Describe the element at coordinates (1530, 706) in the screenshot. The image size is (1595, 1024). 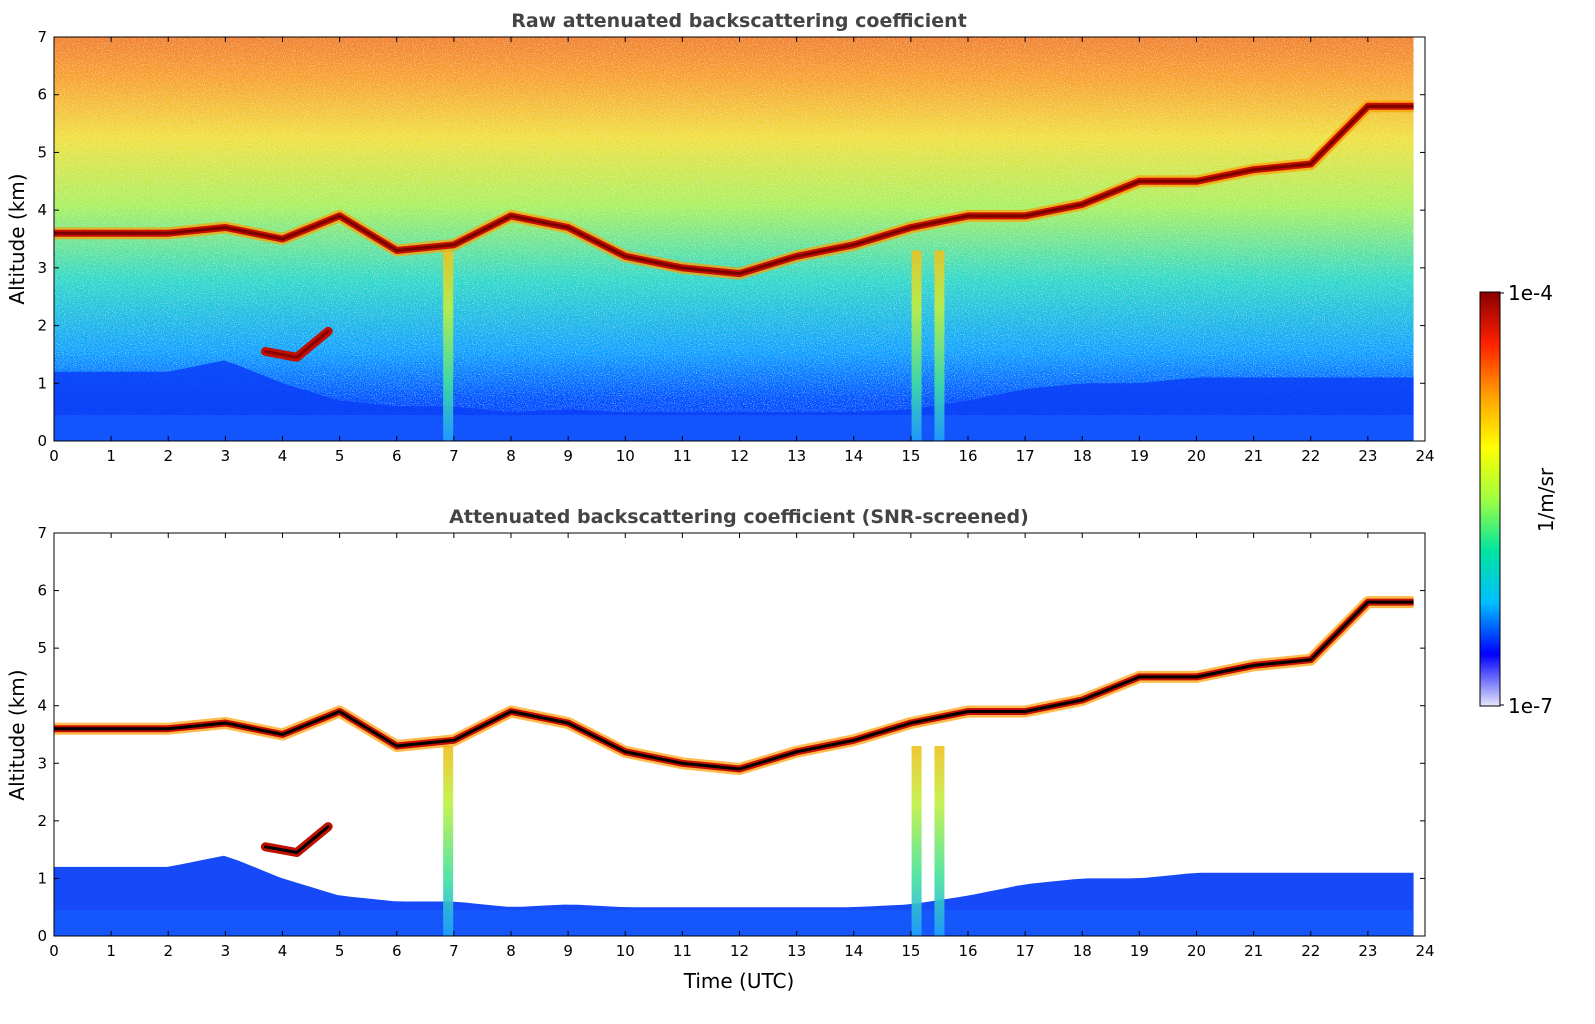
I see `colorbar-min-label: 1e-7` at that location.